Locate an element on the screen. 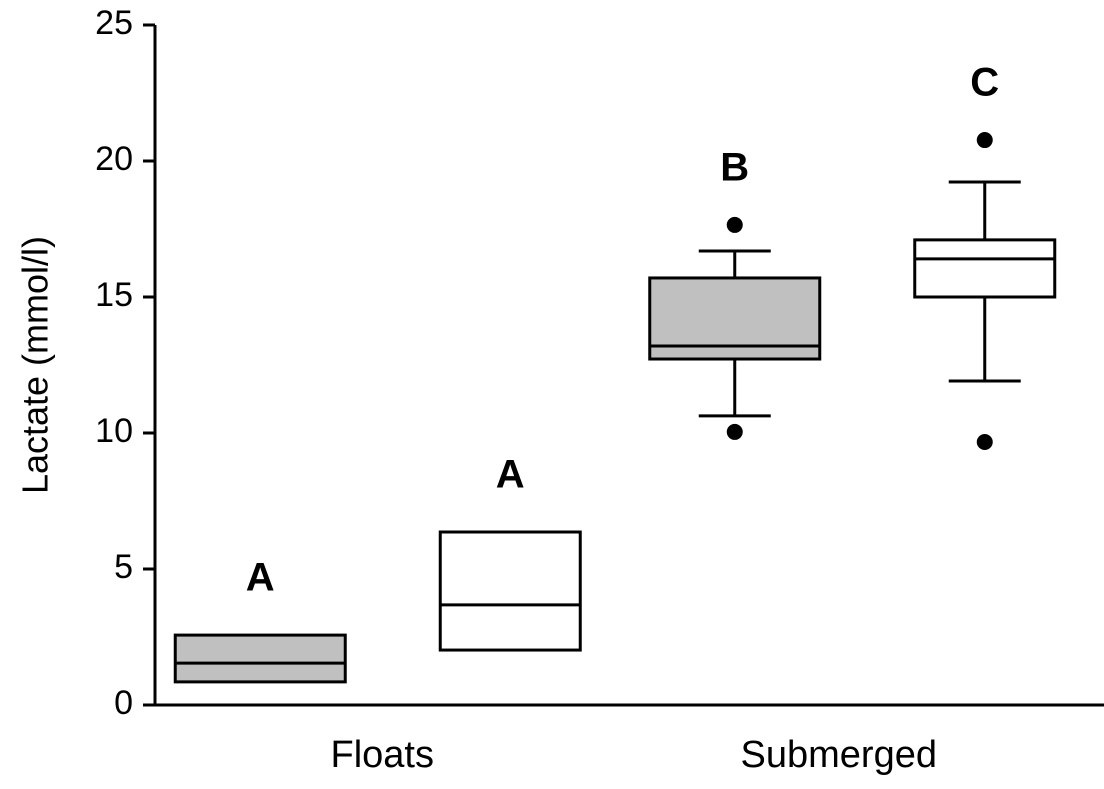 The width and height of the screenshot is (1104, 789). y-tick-label: 25 is located at coordinates (114, 23).